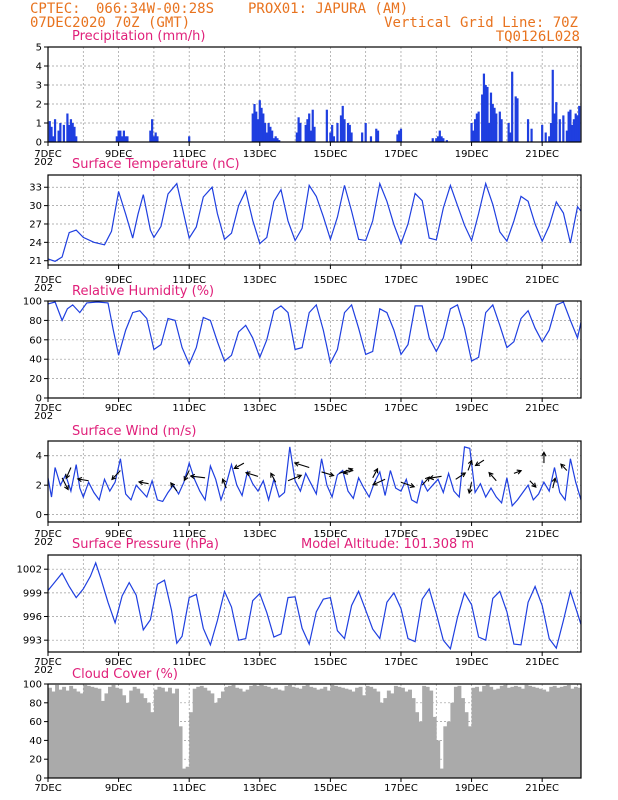  I want to click on y-tick-label: 27, so click(35, 224).